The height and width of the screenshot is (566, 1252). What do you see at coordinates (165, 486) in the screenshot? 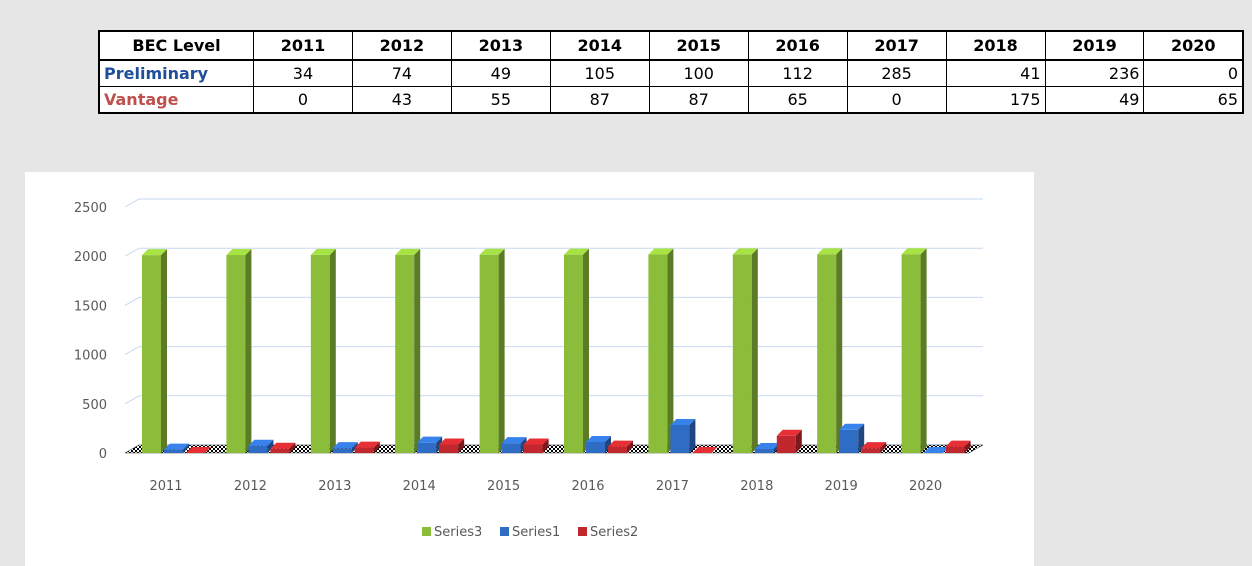
I see `x-tick-label: 2011` at bounding box center [165, 486].